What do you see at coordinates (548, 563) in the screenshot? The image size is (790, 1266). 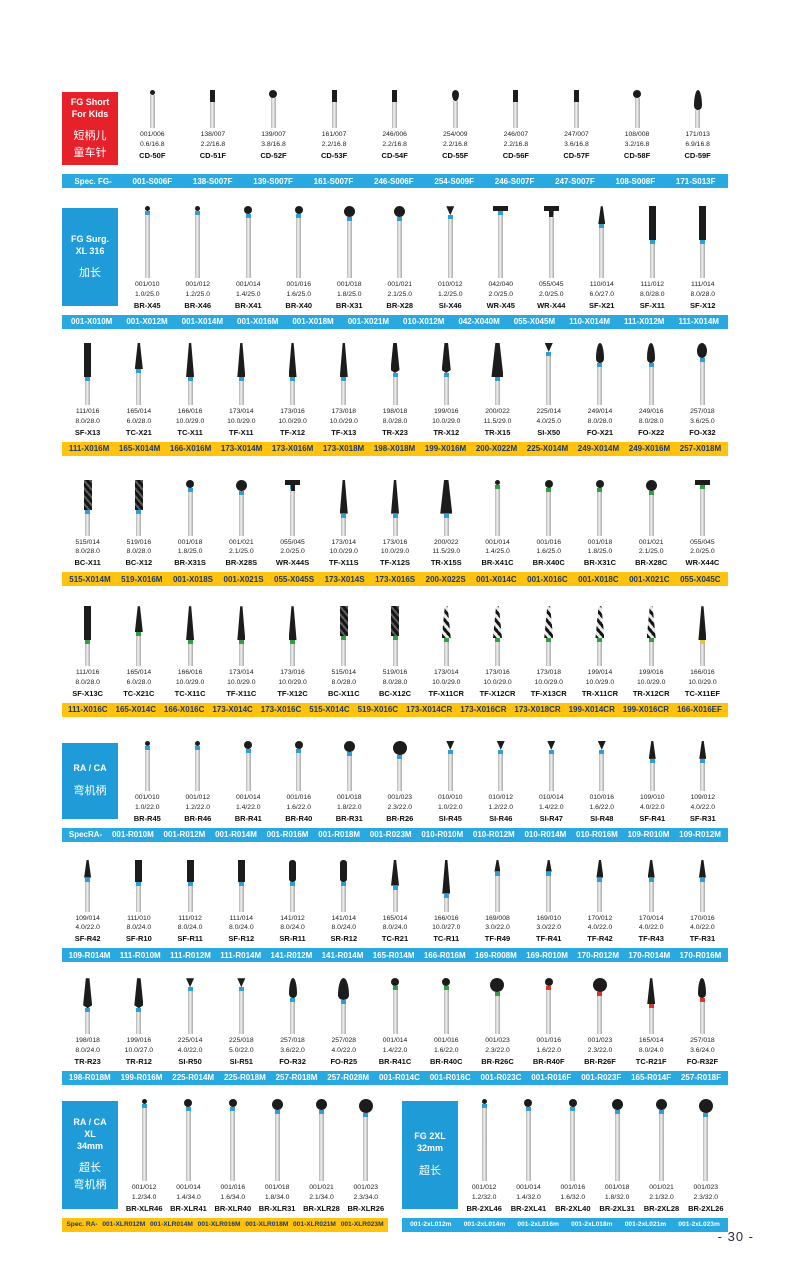 I see `bur-model: BR-X40C` at bounding box center [548, 563].